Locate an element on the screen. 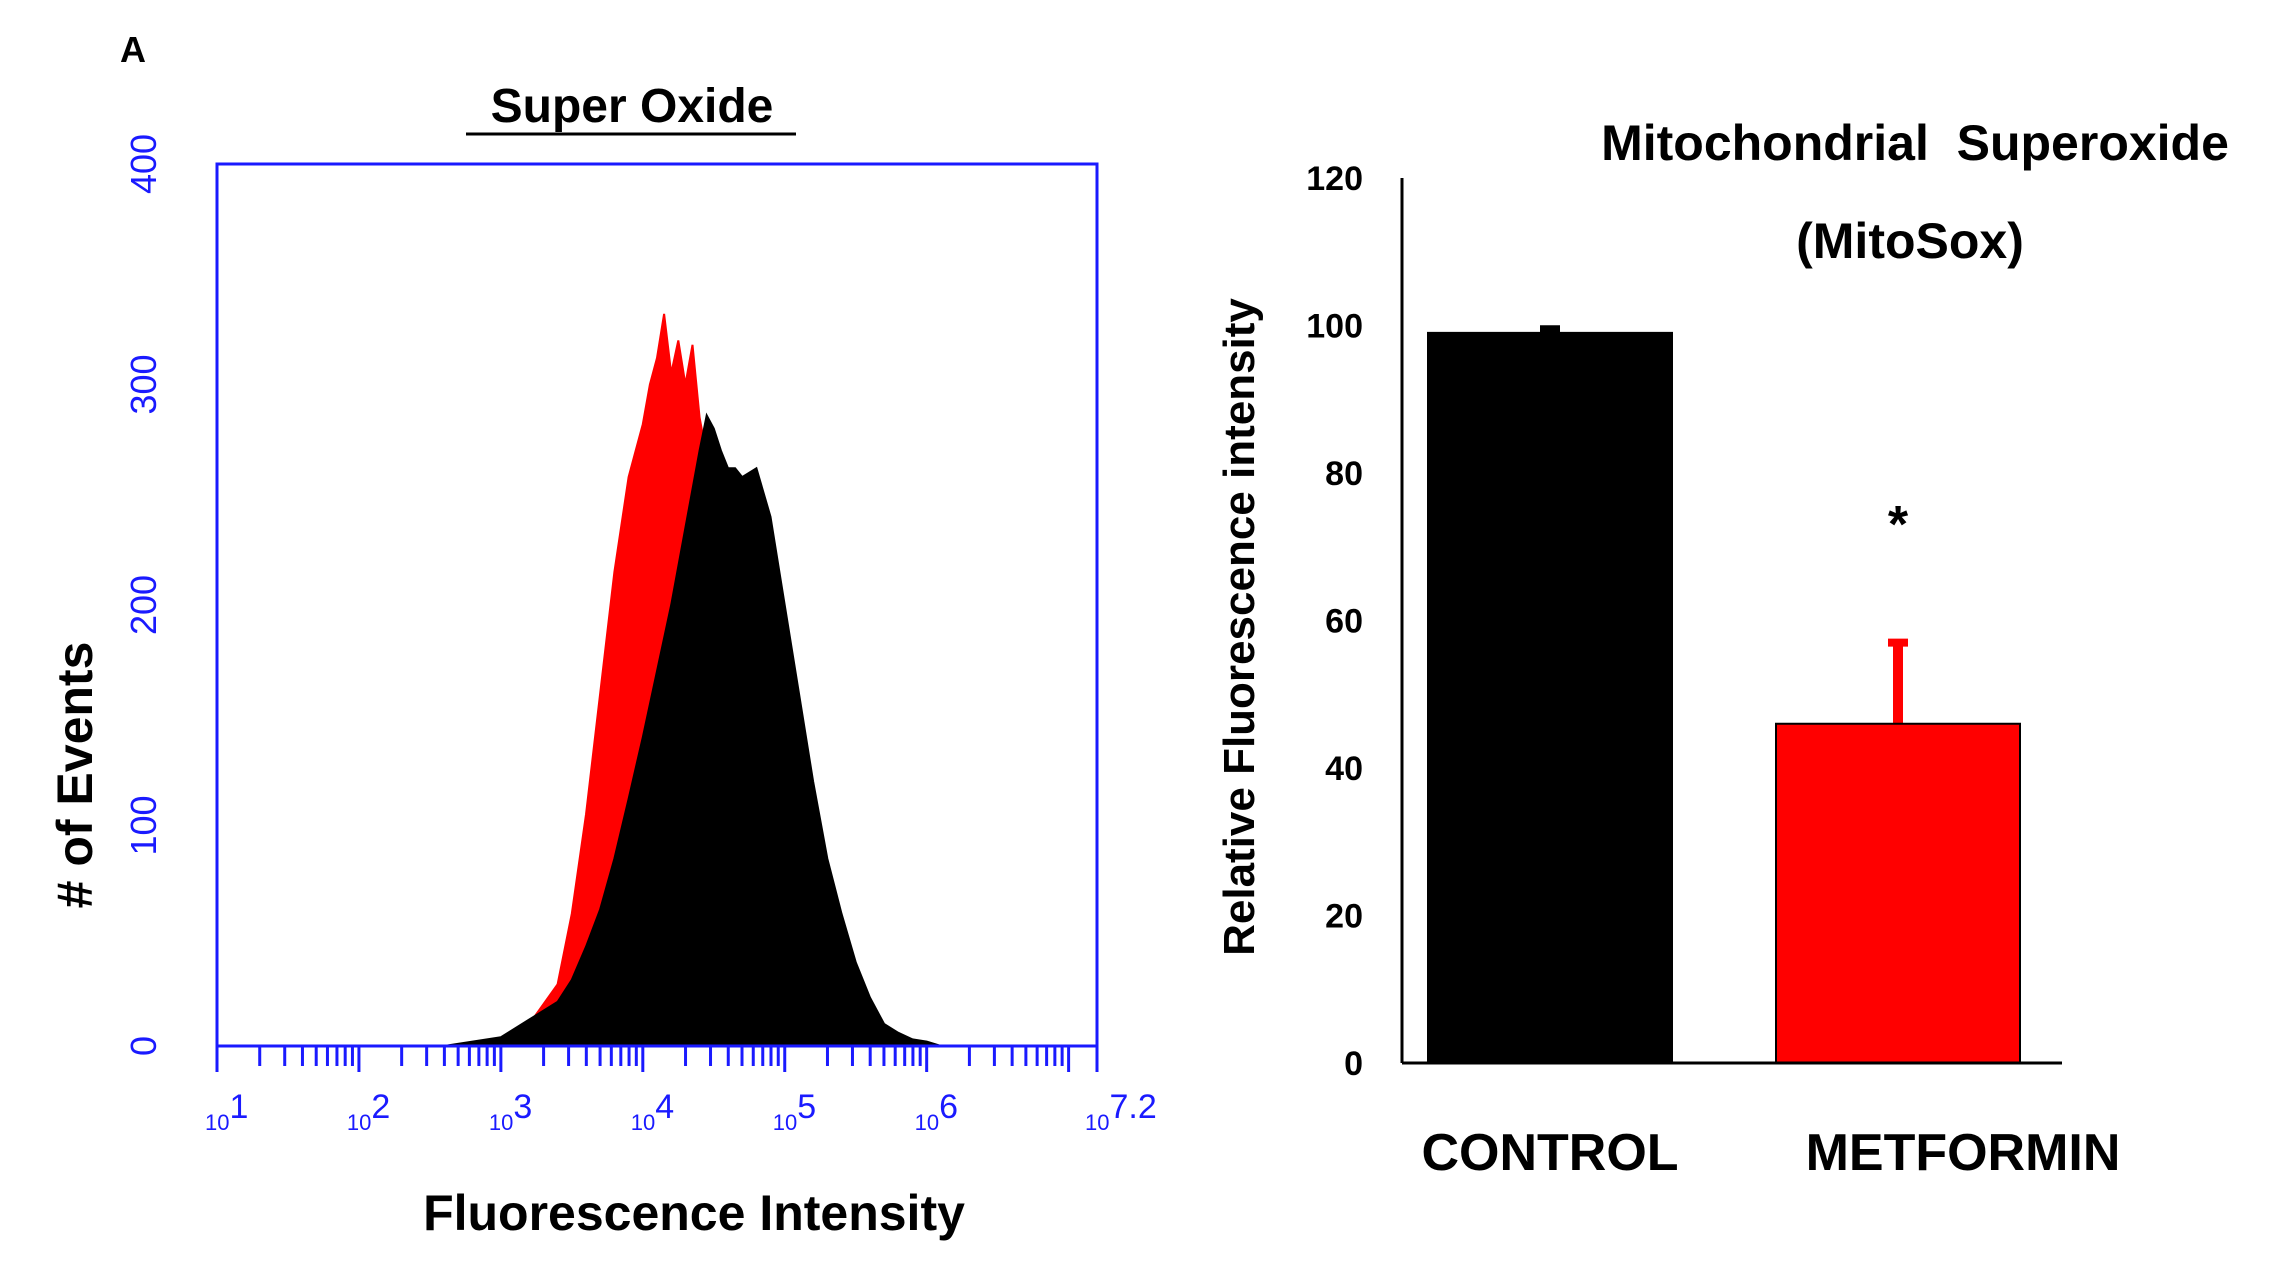 This screenshot has width=2287, height=1271. bar-chart-category-labels: CONTROL METFORMIN is located at coordinates (1770, 1153).